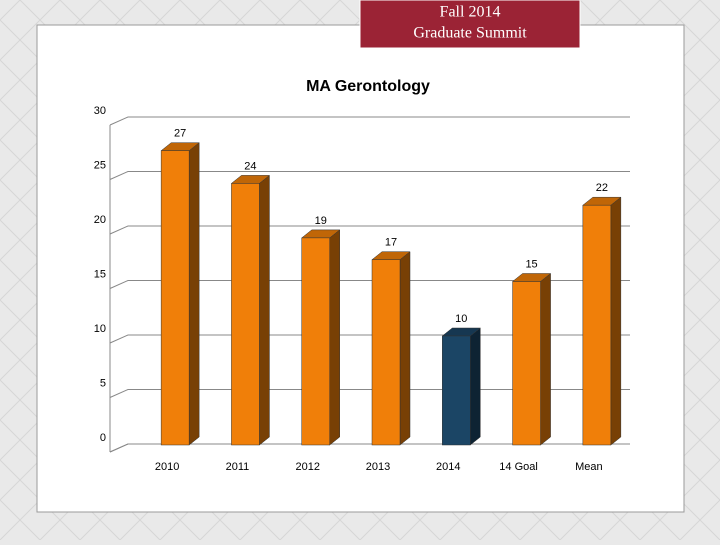  Describe the element at coordinates (531, 264) in the screenshot. I see `value-label: 15` at that location.